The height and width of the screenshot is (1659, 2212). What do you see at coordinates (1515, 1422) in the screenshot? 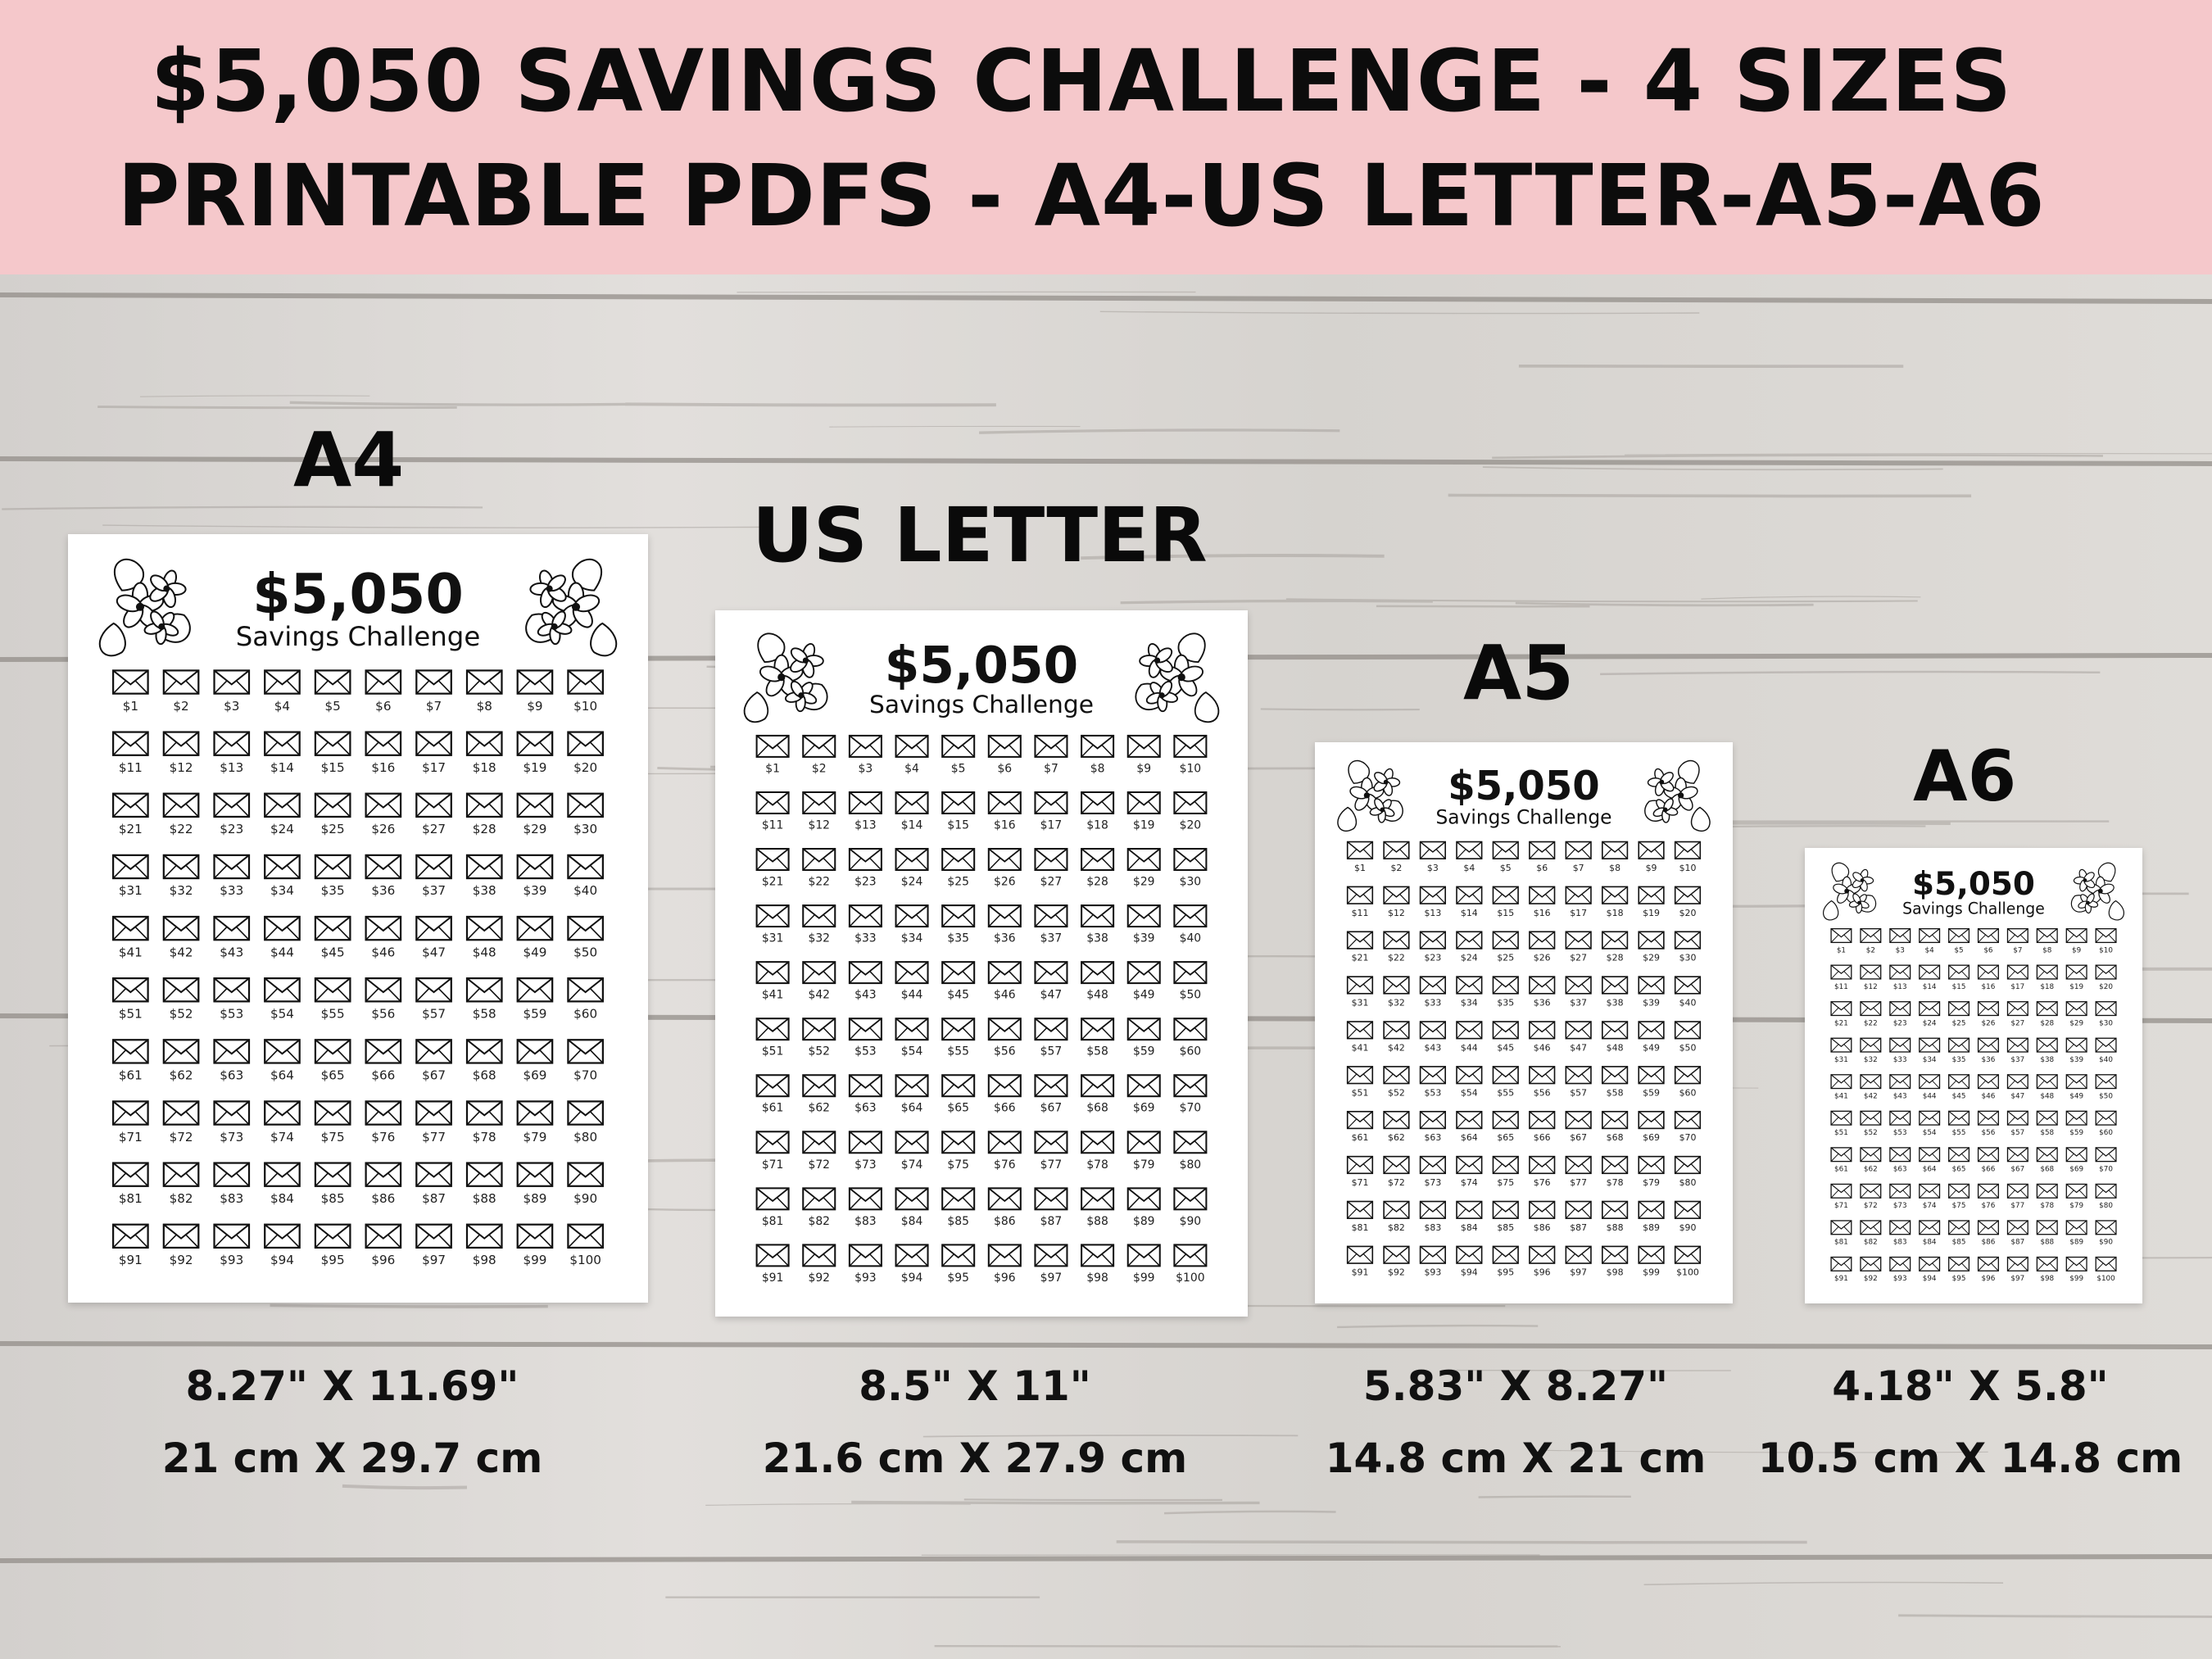
I see `dimensions-a5: 5.83" X 8.27" 14.8 cm X 21 cm` at bounding box center [1515, 1422].